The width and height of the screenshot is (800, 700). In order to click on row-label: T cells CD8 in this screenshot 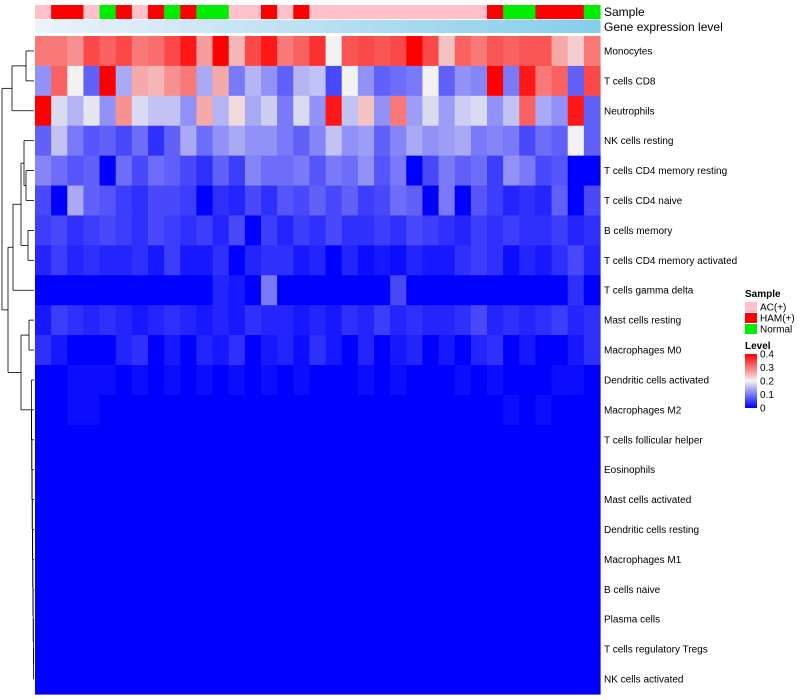, I will do `click(630, 81)`.